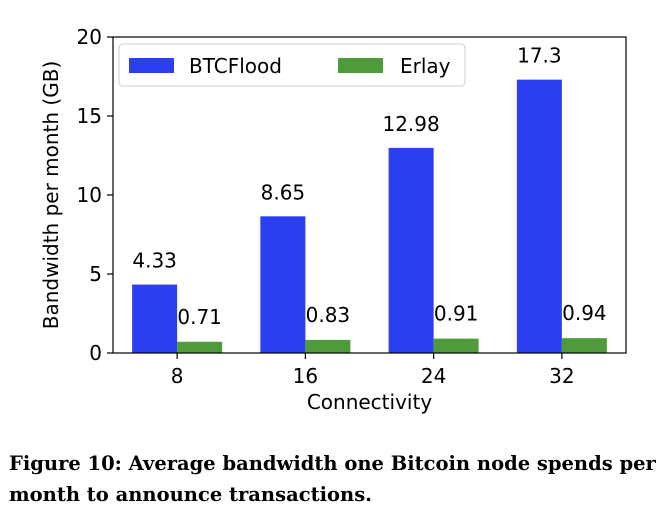 This screenshot has height=524, width=666. Describe the element at coordinates (51, 195) in the screenshot. I see `y-axis-label: Bandwidth per month (GB)` at that location.